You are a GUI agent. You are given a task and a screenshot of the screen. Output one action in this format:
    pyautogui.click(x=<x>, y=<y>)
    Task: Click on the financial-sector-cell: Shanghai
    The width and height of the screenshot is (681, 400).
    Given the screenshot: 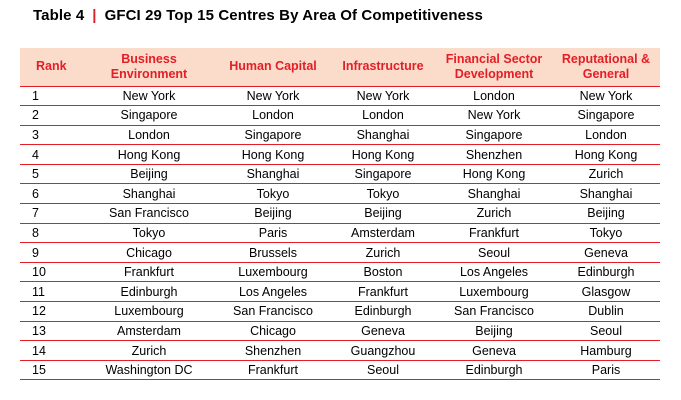 What is the action you would take?
    pyautogui.click(x=494, y=194)
    